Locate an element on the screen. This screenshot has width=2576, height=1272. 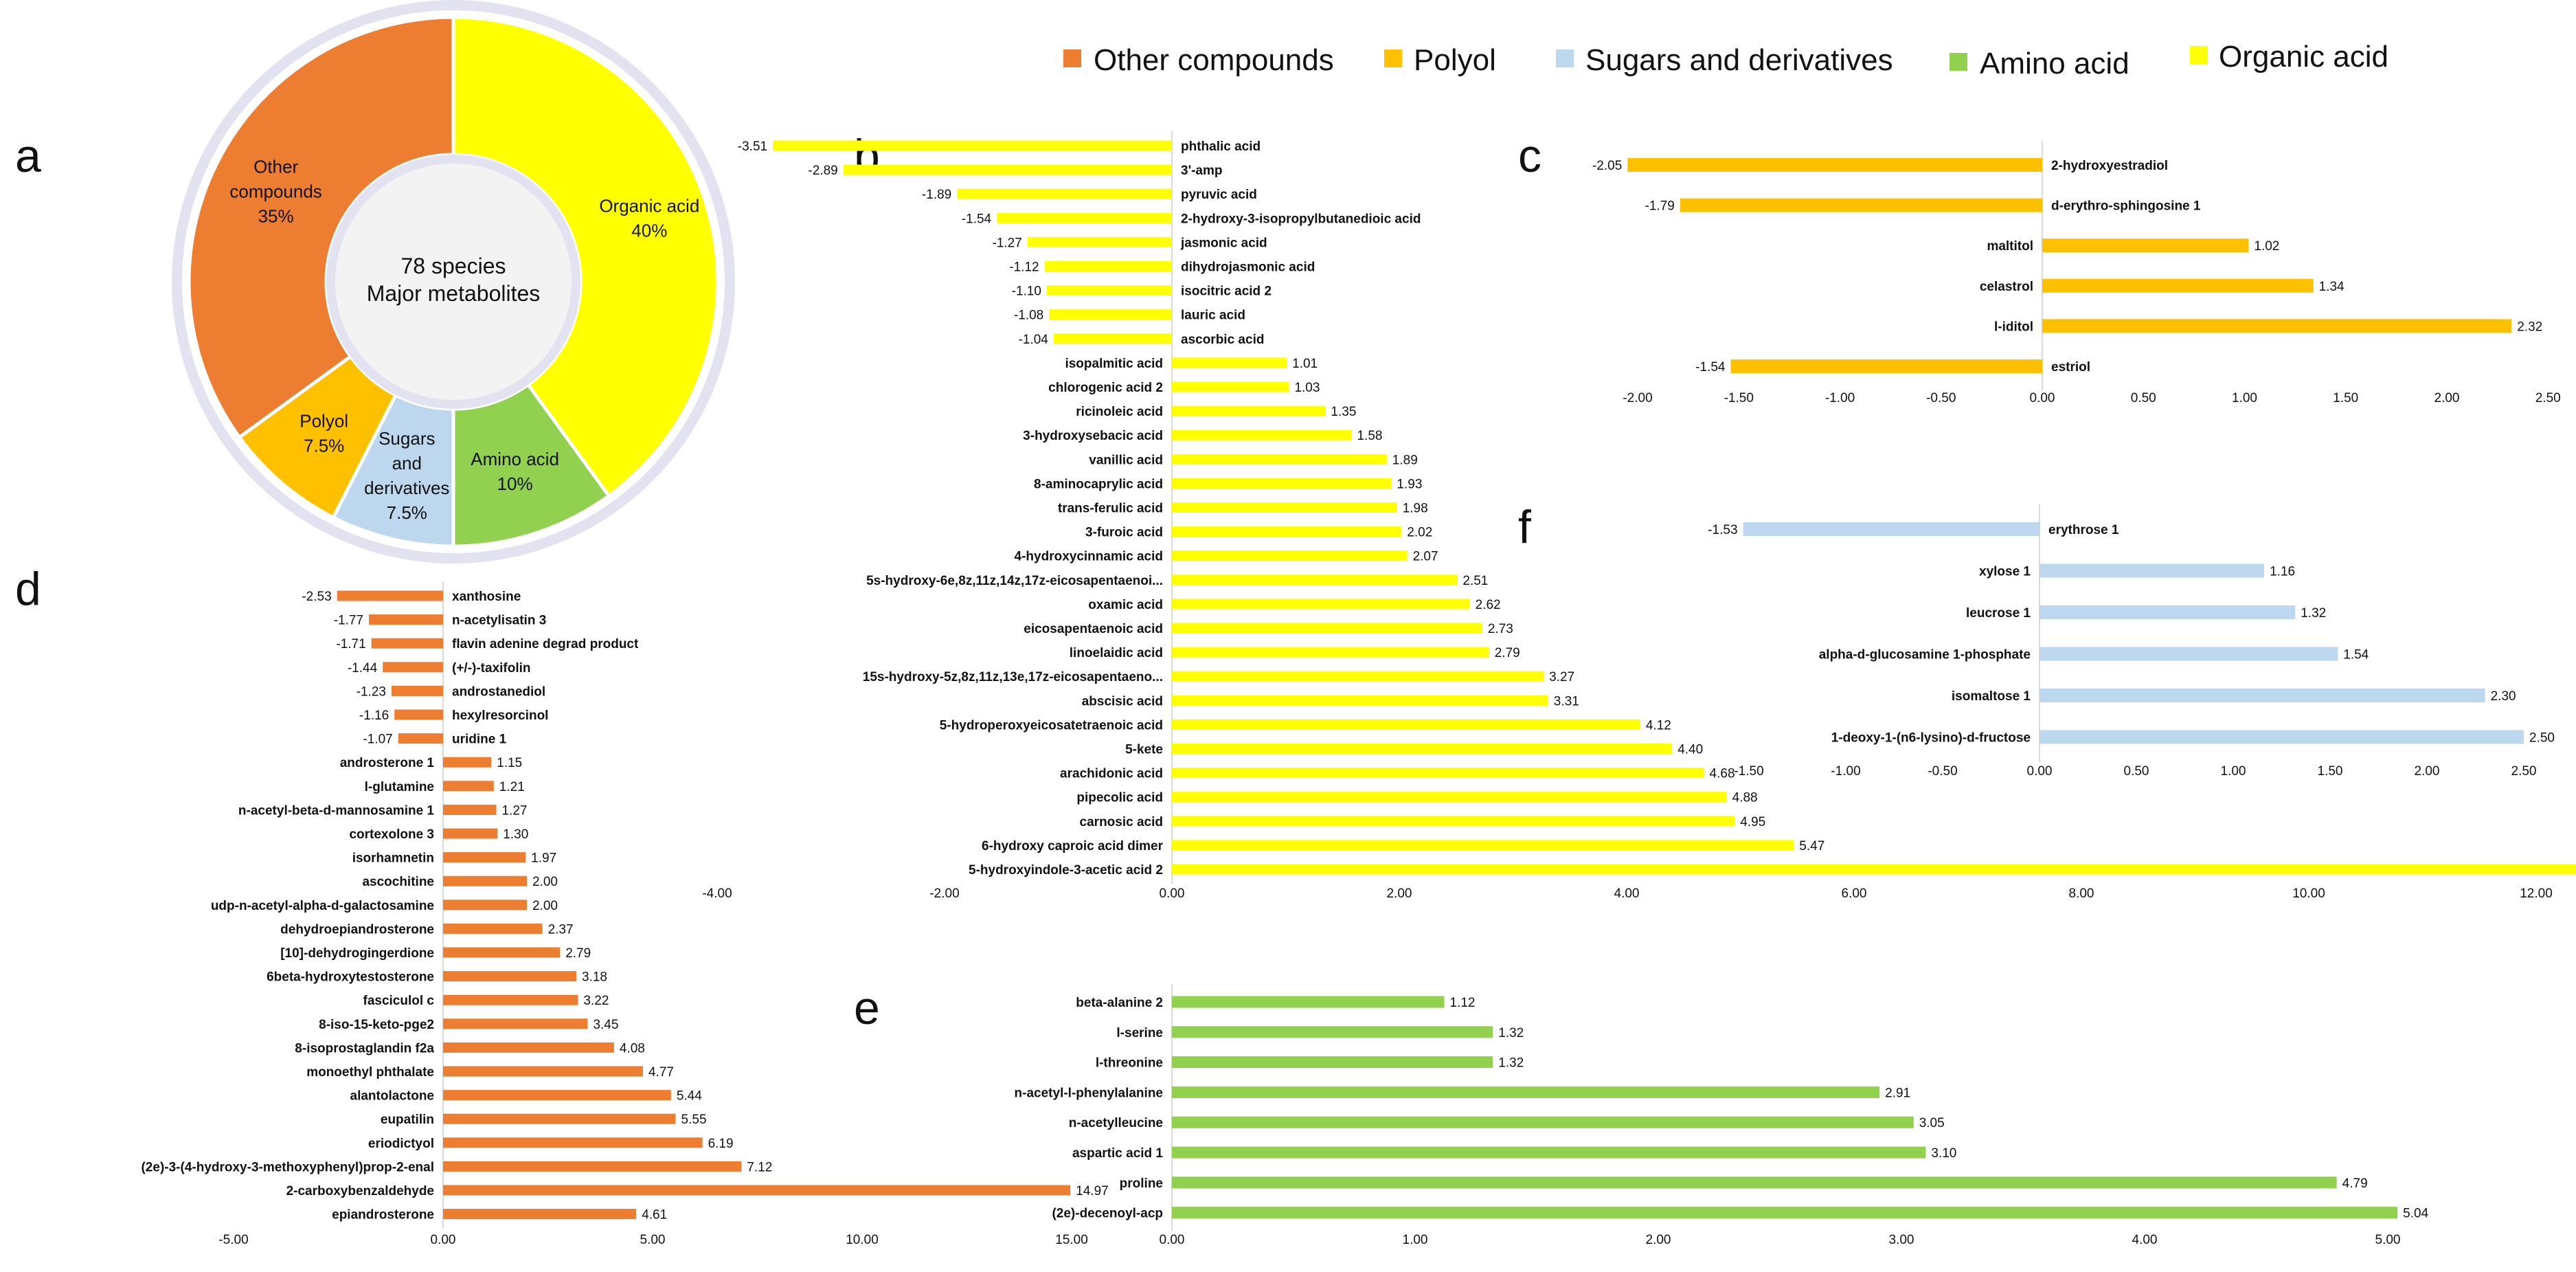
x-tick-label: 15.00 is located at coordinates (1071, 1240).